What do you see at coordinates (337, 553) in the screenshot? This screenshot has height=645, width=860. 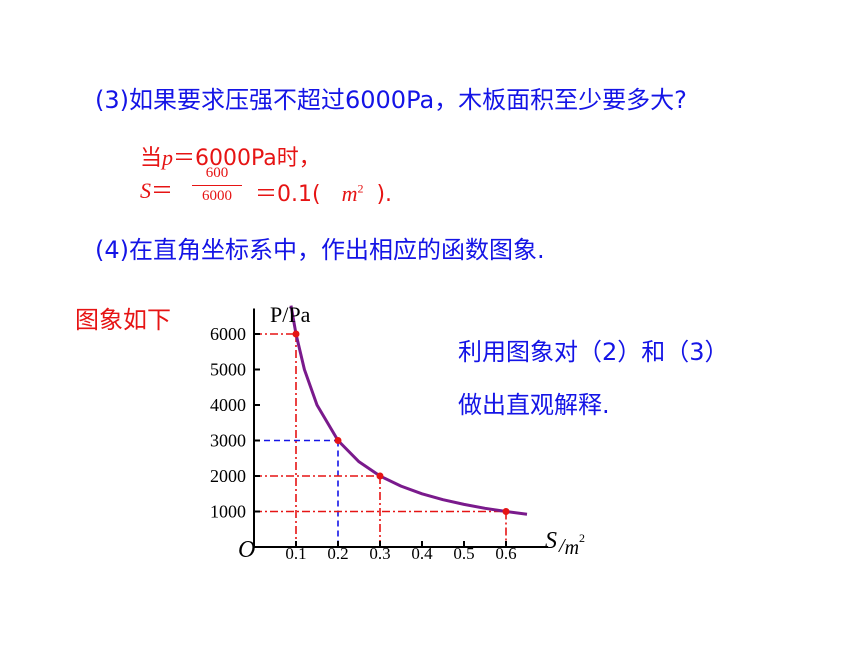 I see `x-tick-label: 0.2` at bounding box center [337, 553].